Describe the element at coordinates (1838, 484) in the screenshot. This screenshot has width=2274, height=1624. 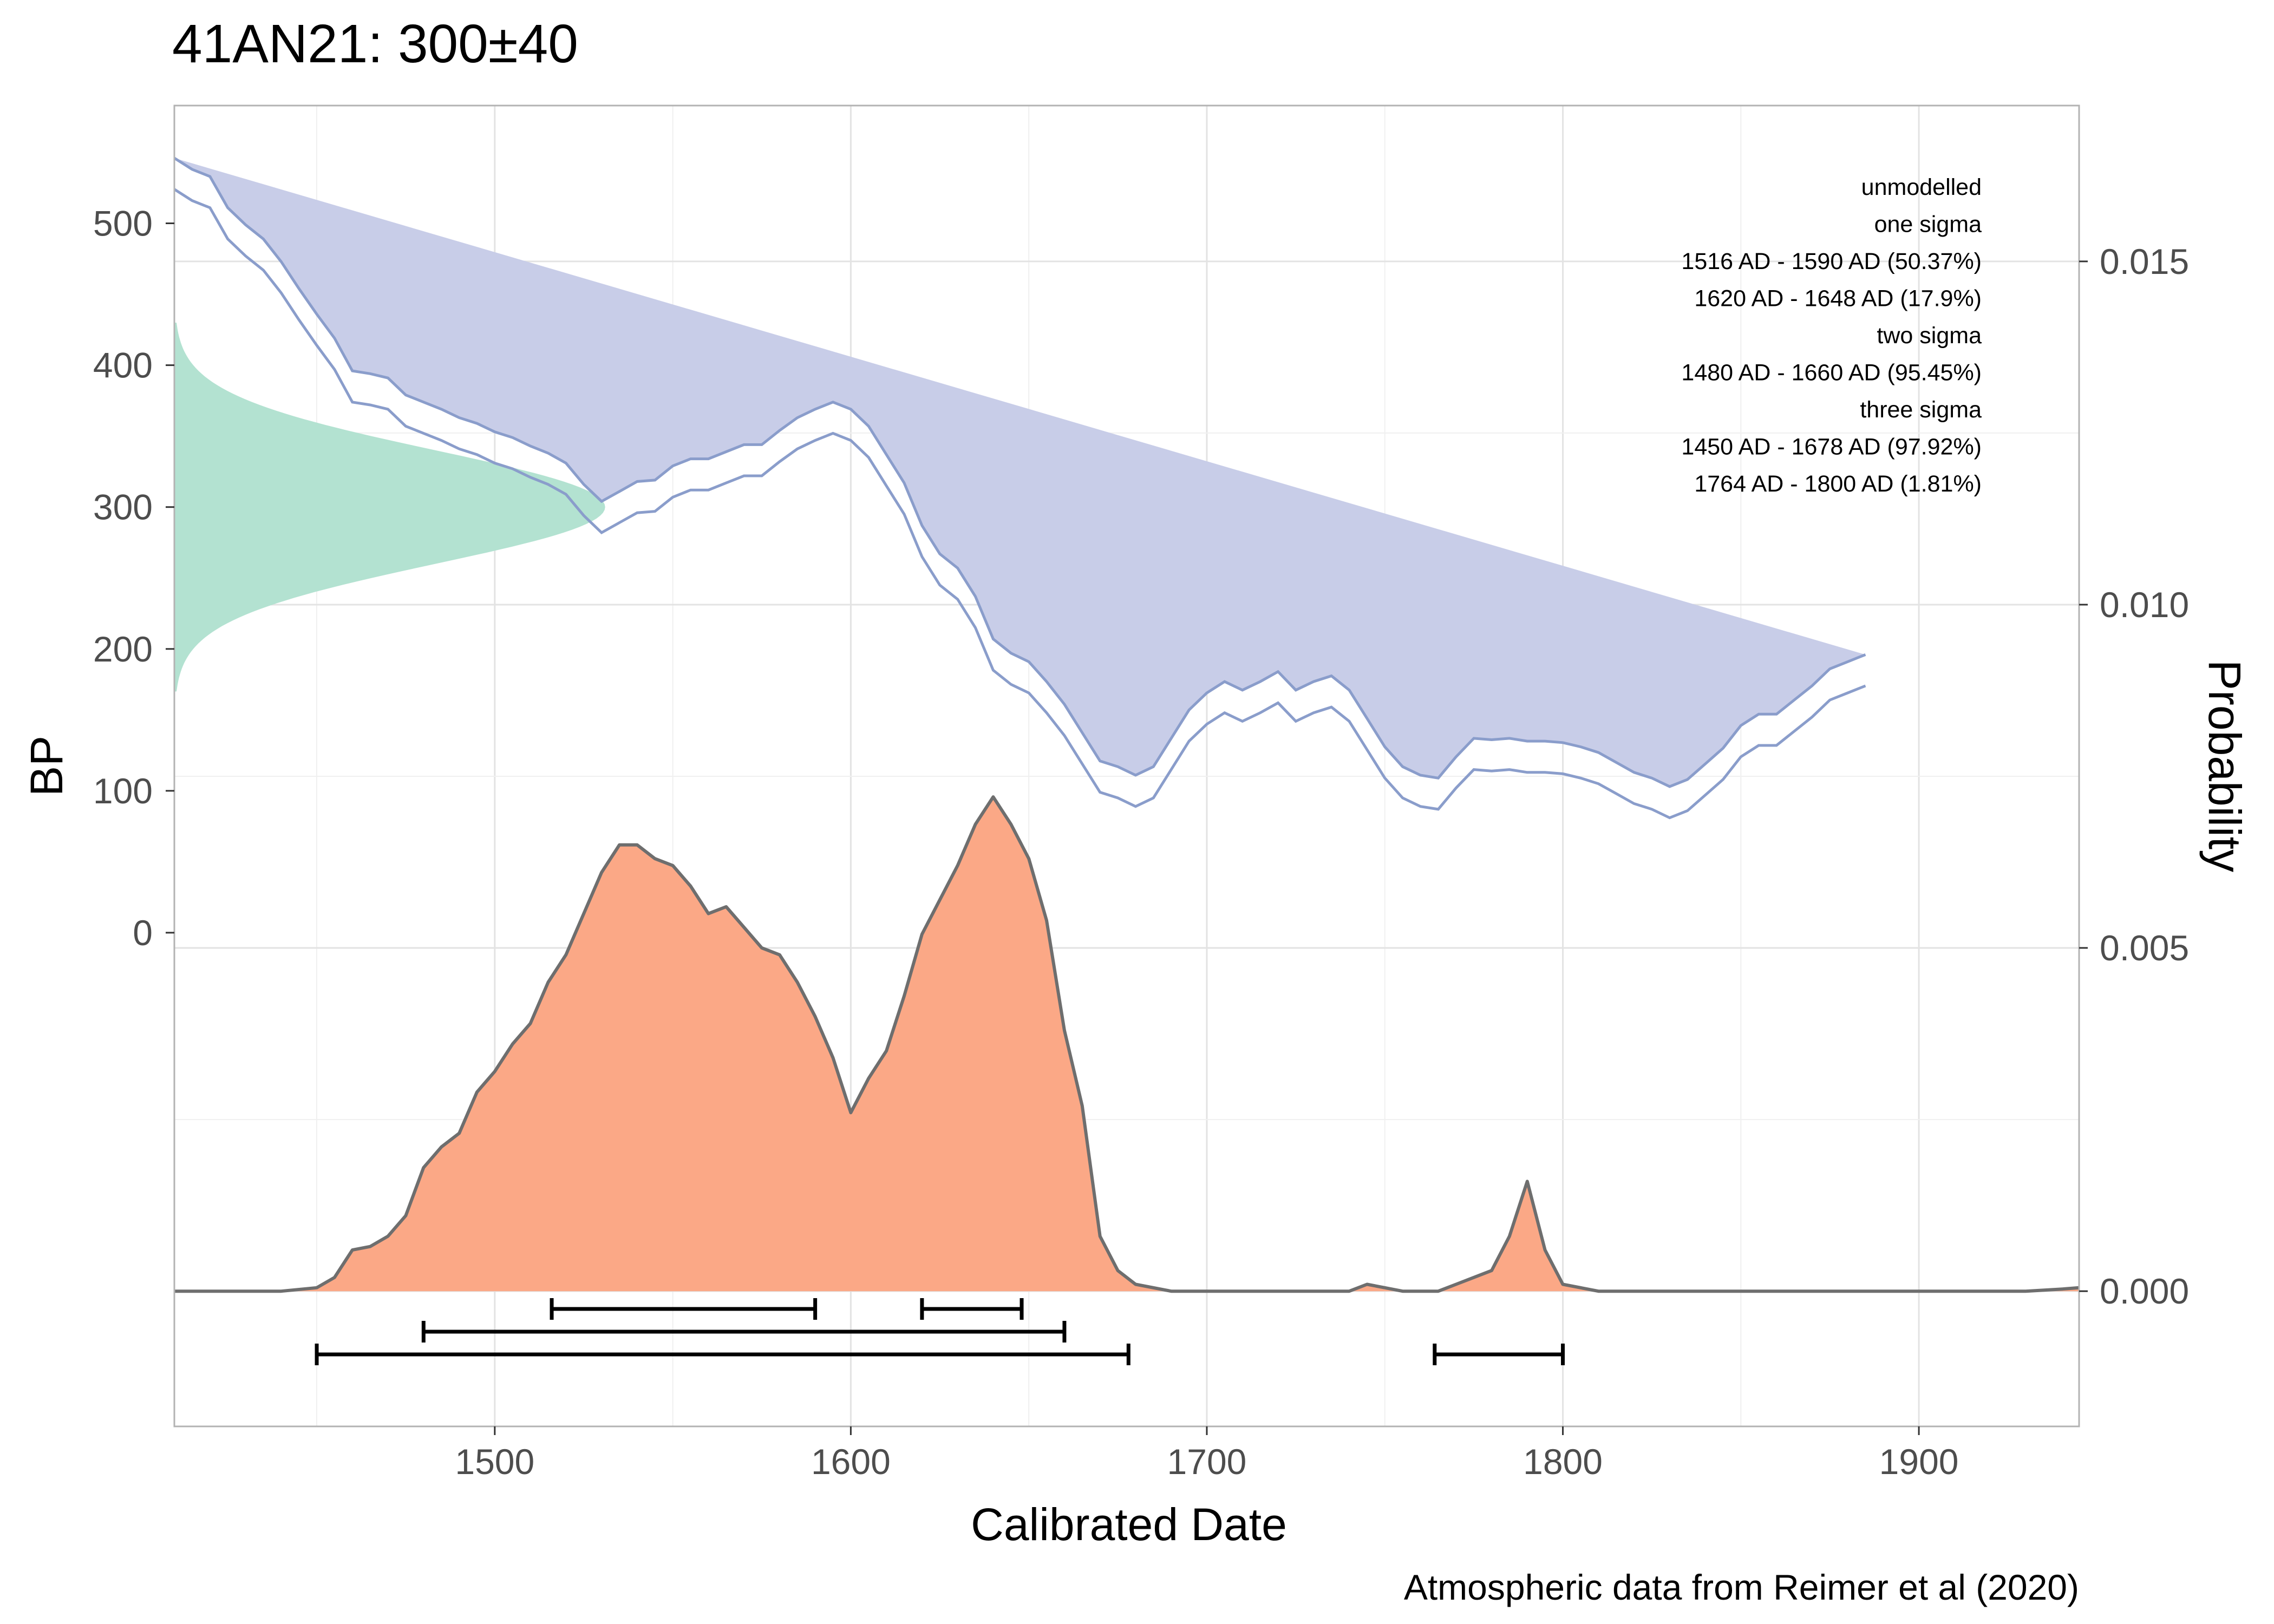
I see `legend-line: 1764 AD - 1800 AD (1.81%)` at that location.